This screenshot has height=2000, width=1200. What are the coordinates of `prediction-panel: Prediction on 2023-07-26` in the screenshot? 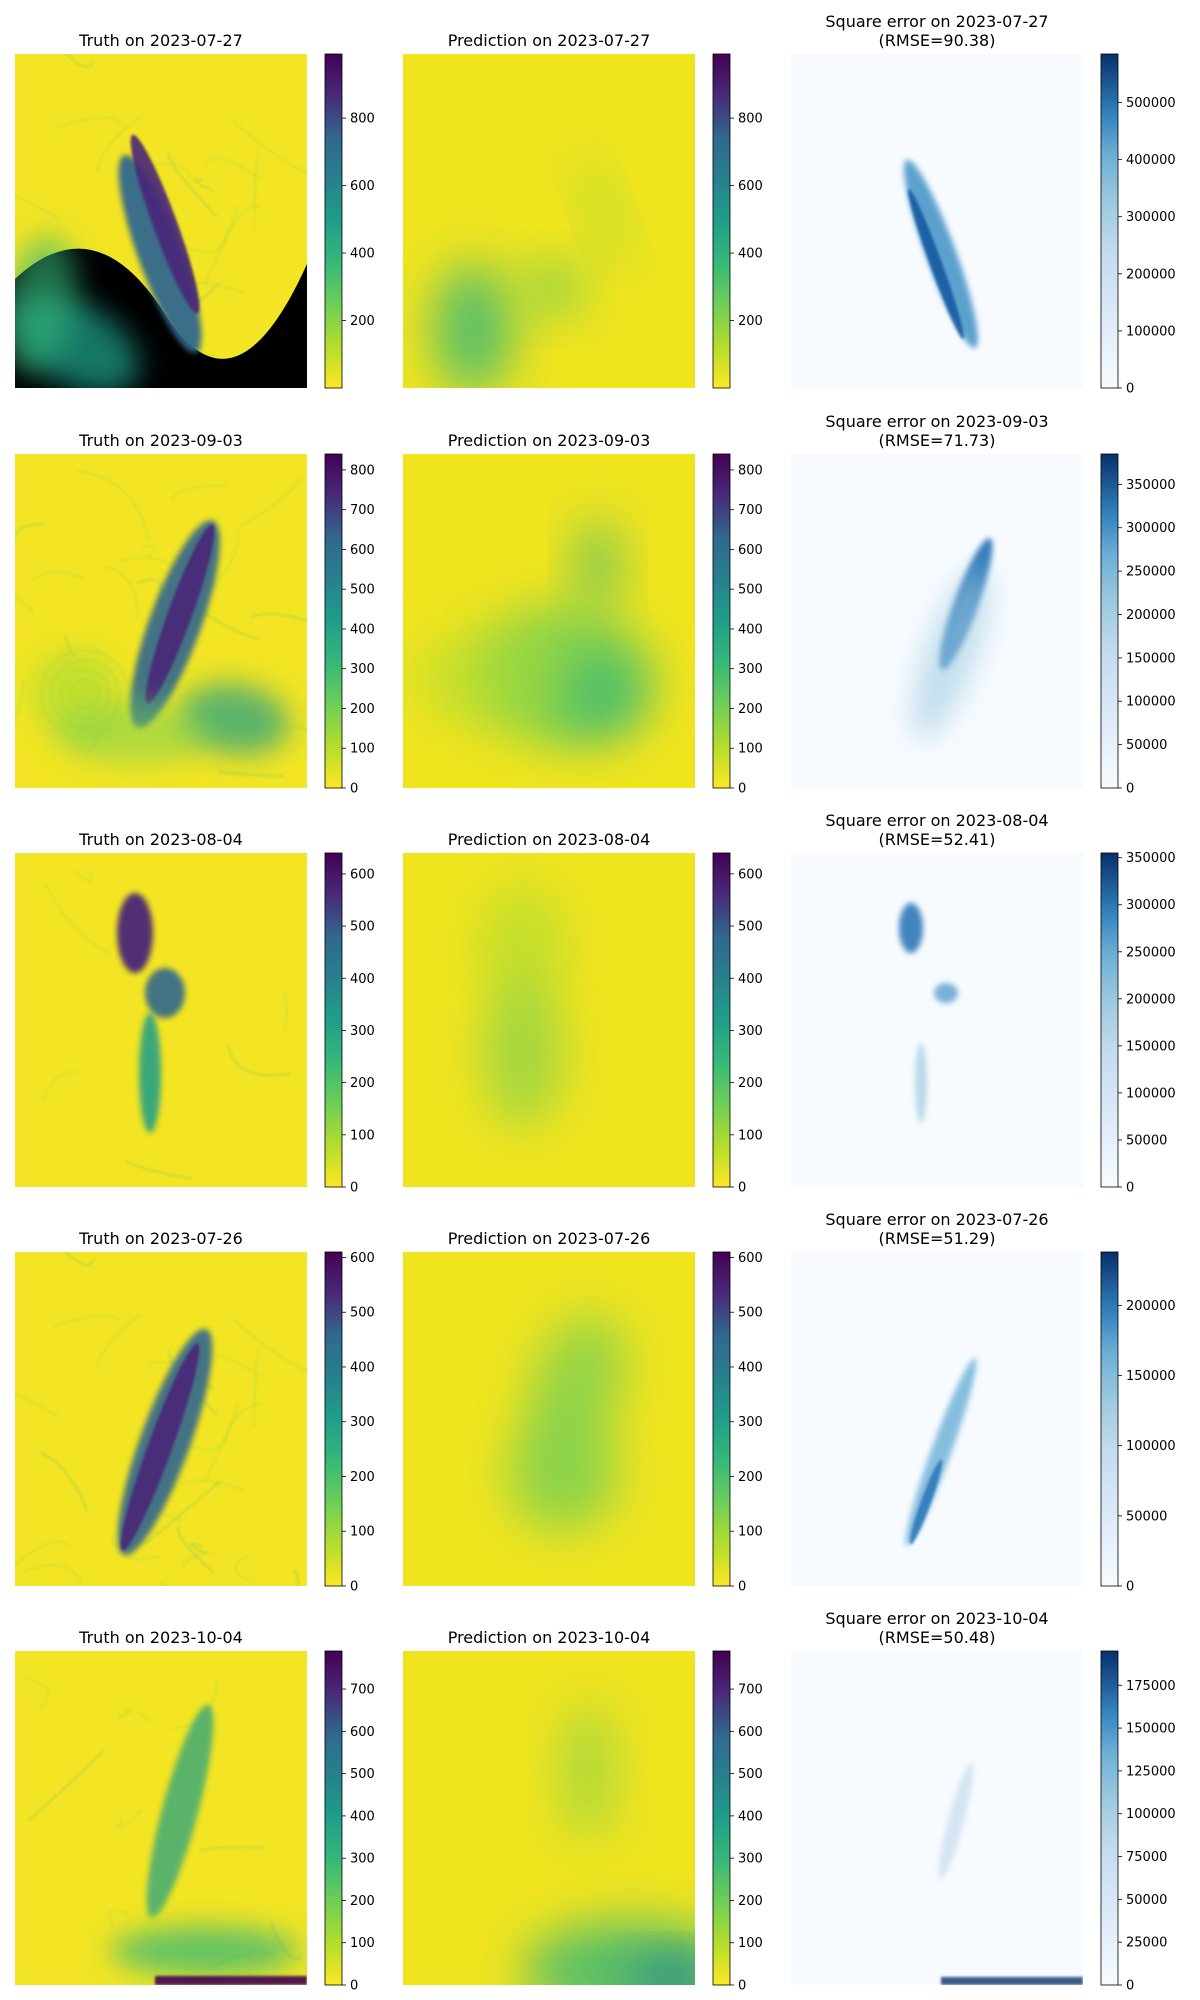 It's located at (549, 1407).